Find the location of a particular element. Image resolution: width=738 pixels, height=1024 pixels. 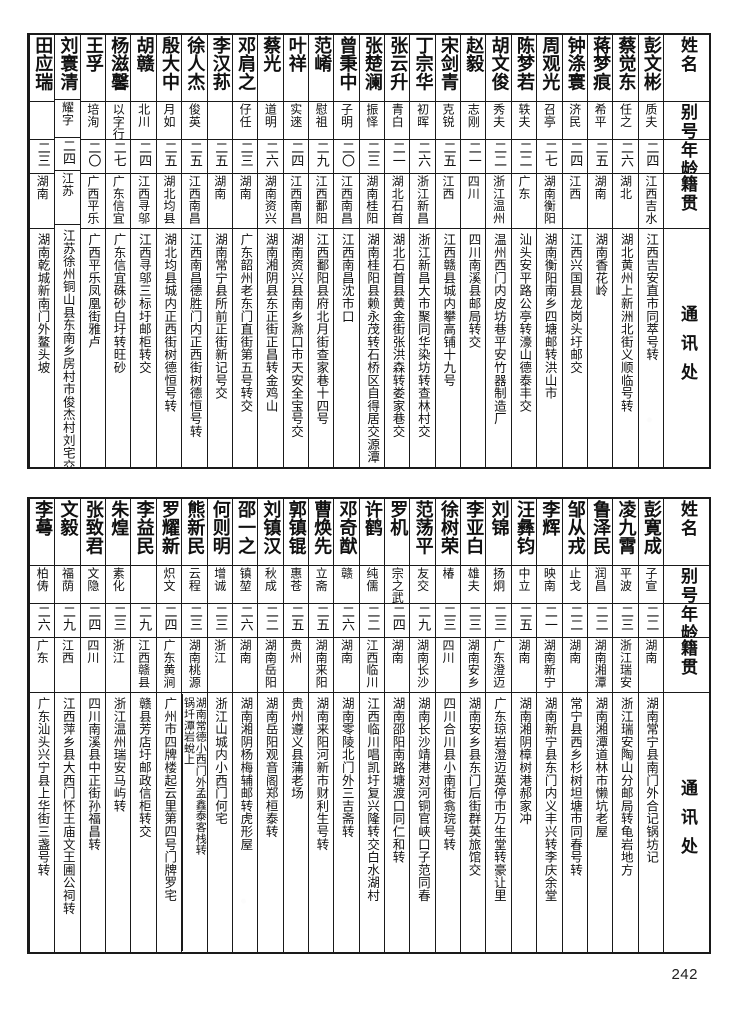

entry-address: 常宁县西乡杉树坦塘市同春号转 is located at coordinates (574, 822).